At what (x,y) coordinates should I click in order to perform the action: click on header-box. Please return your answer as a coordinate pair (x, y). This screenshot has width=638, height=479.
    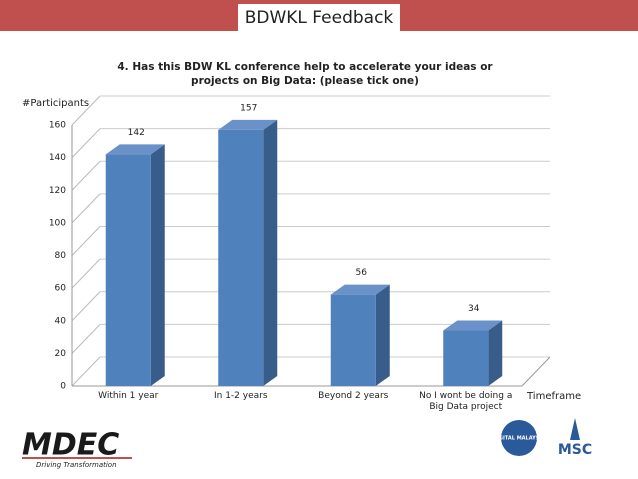
    Looking at the image, I should click on (319, 17).